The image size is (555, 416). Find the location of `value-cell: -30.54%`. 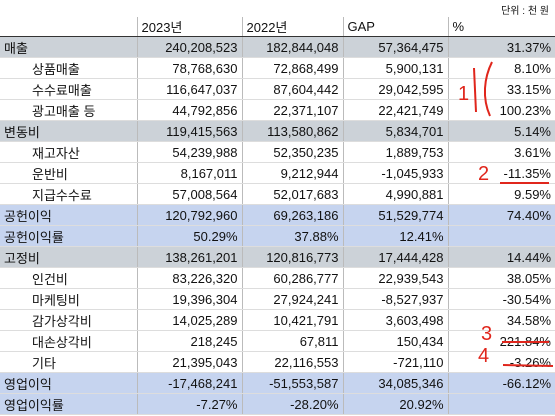

value-cell: -30.54% is located at coordinates (501, 299).